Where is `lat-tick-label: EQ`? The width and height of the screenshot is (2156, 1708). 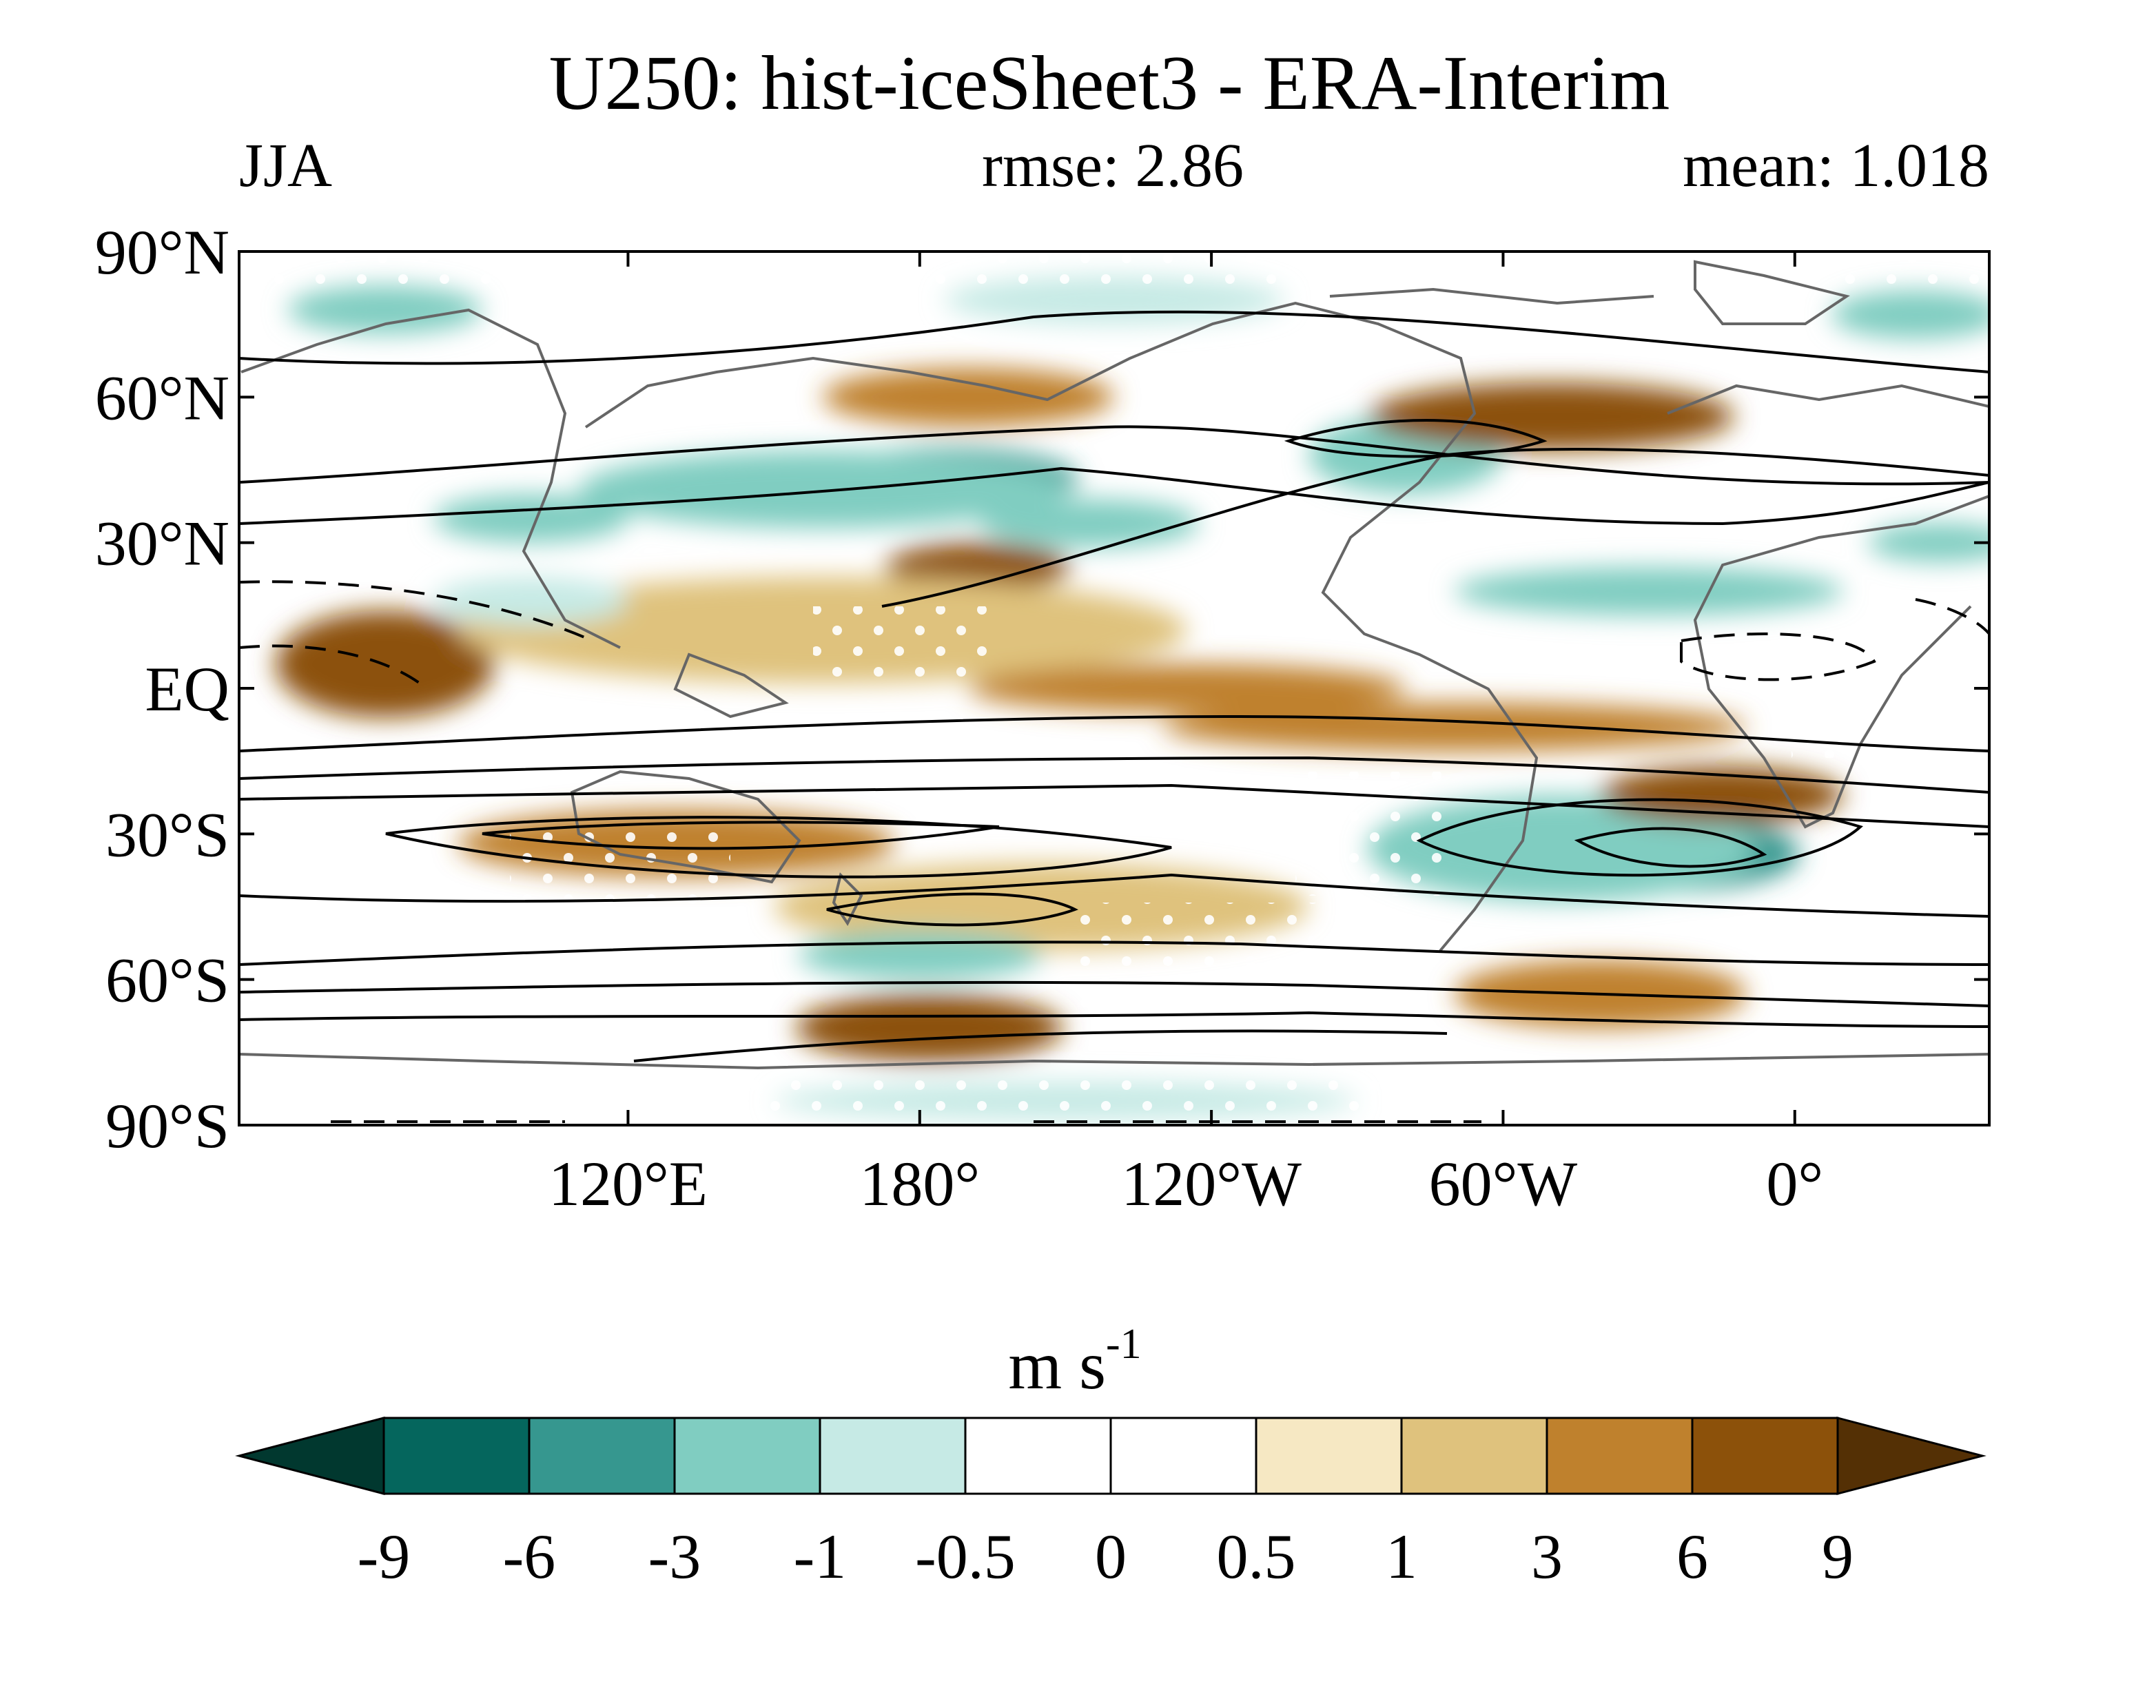 lat-tick-label: EQ is located at coordinates (187, 689).